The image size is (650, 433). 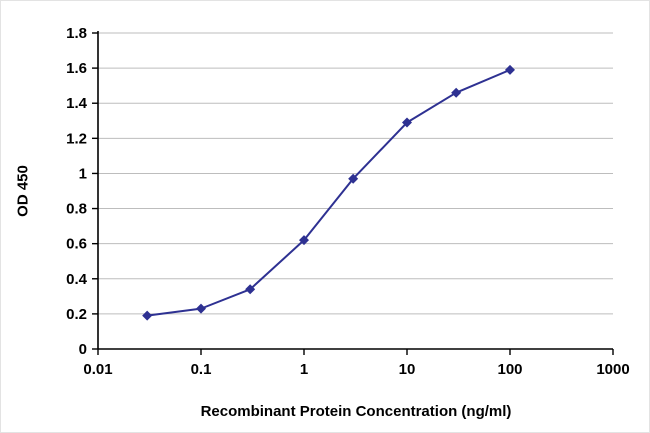 What do you see at coordinates (76, 68) in the screenshot?
I see `y-tick-label: 1.6` at bounding box center [76, 68].